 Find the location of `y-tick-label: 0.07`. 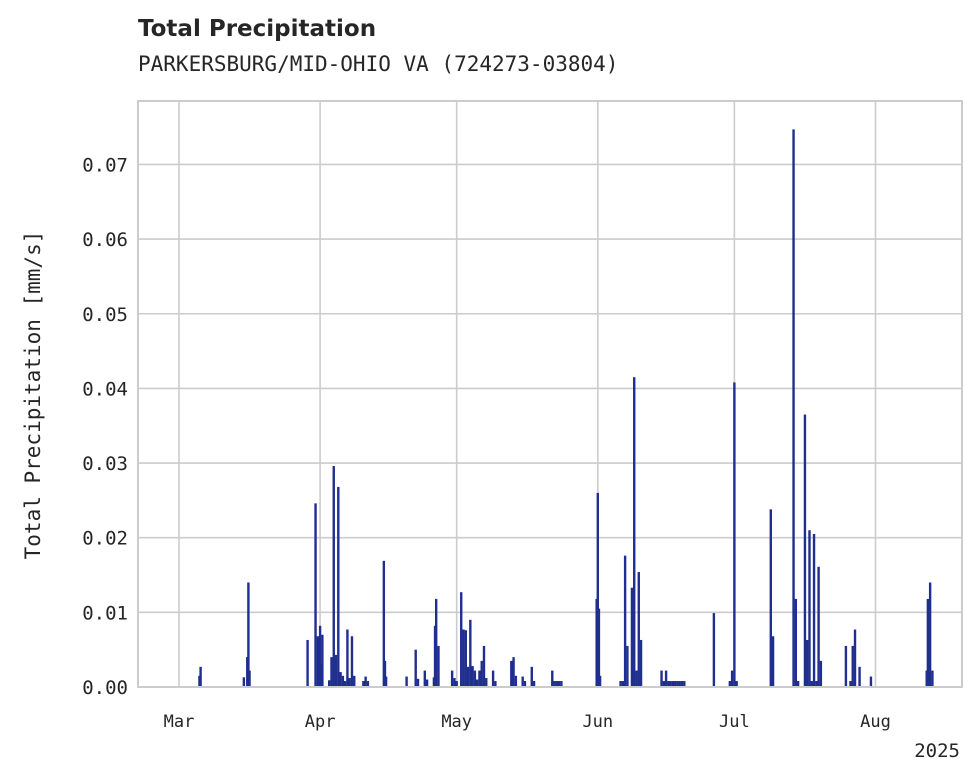

y-tick-label: 0.07 is located at coordinates (105, 165).